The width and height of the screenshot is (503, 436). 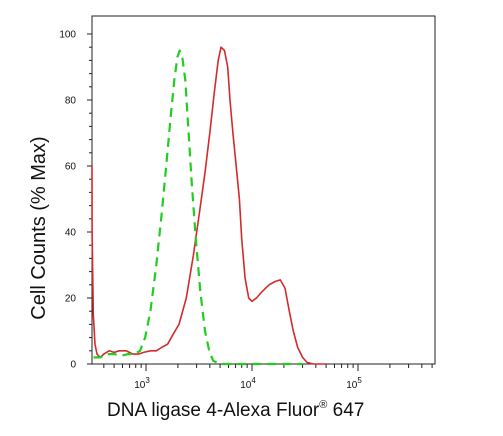 I want to click on y-tick-label: 60, so click(x=71, y=167).